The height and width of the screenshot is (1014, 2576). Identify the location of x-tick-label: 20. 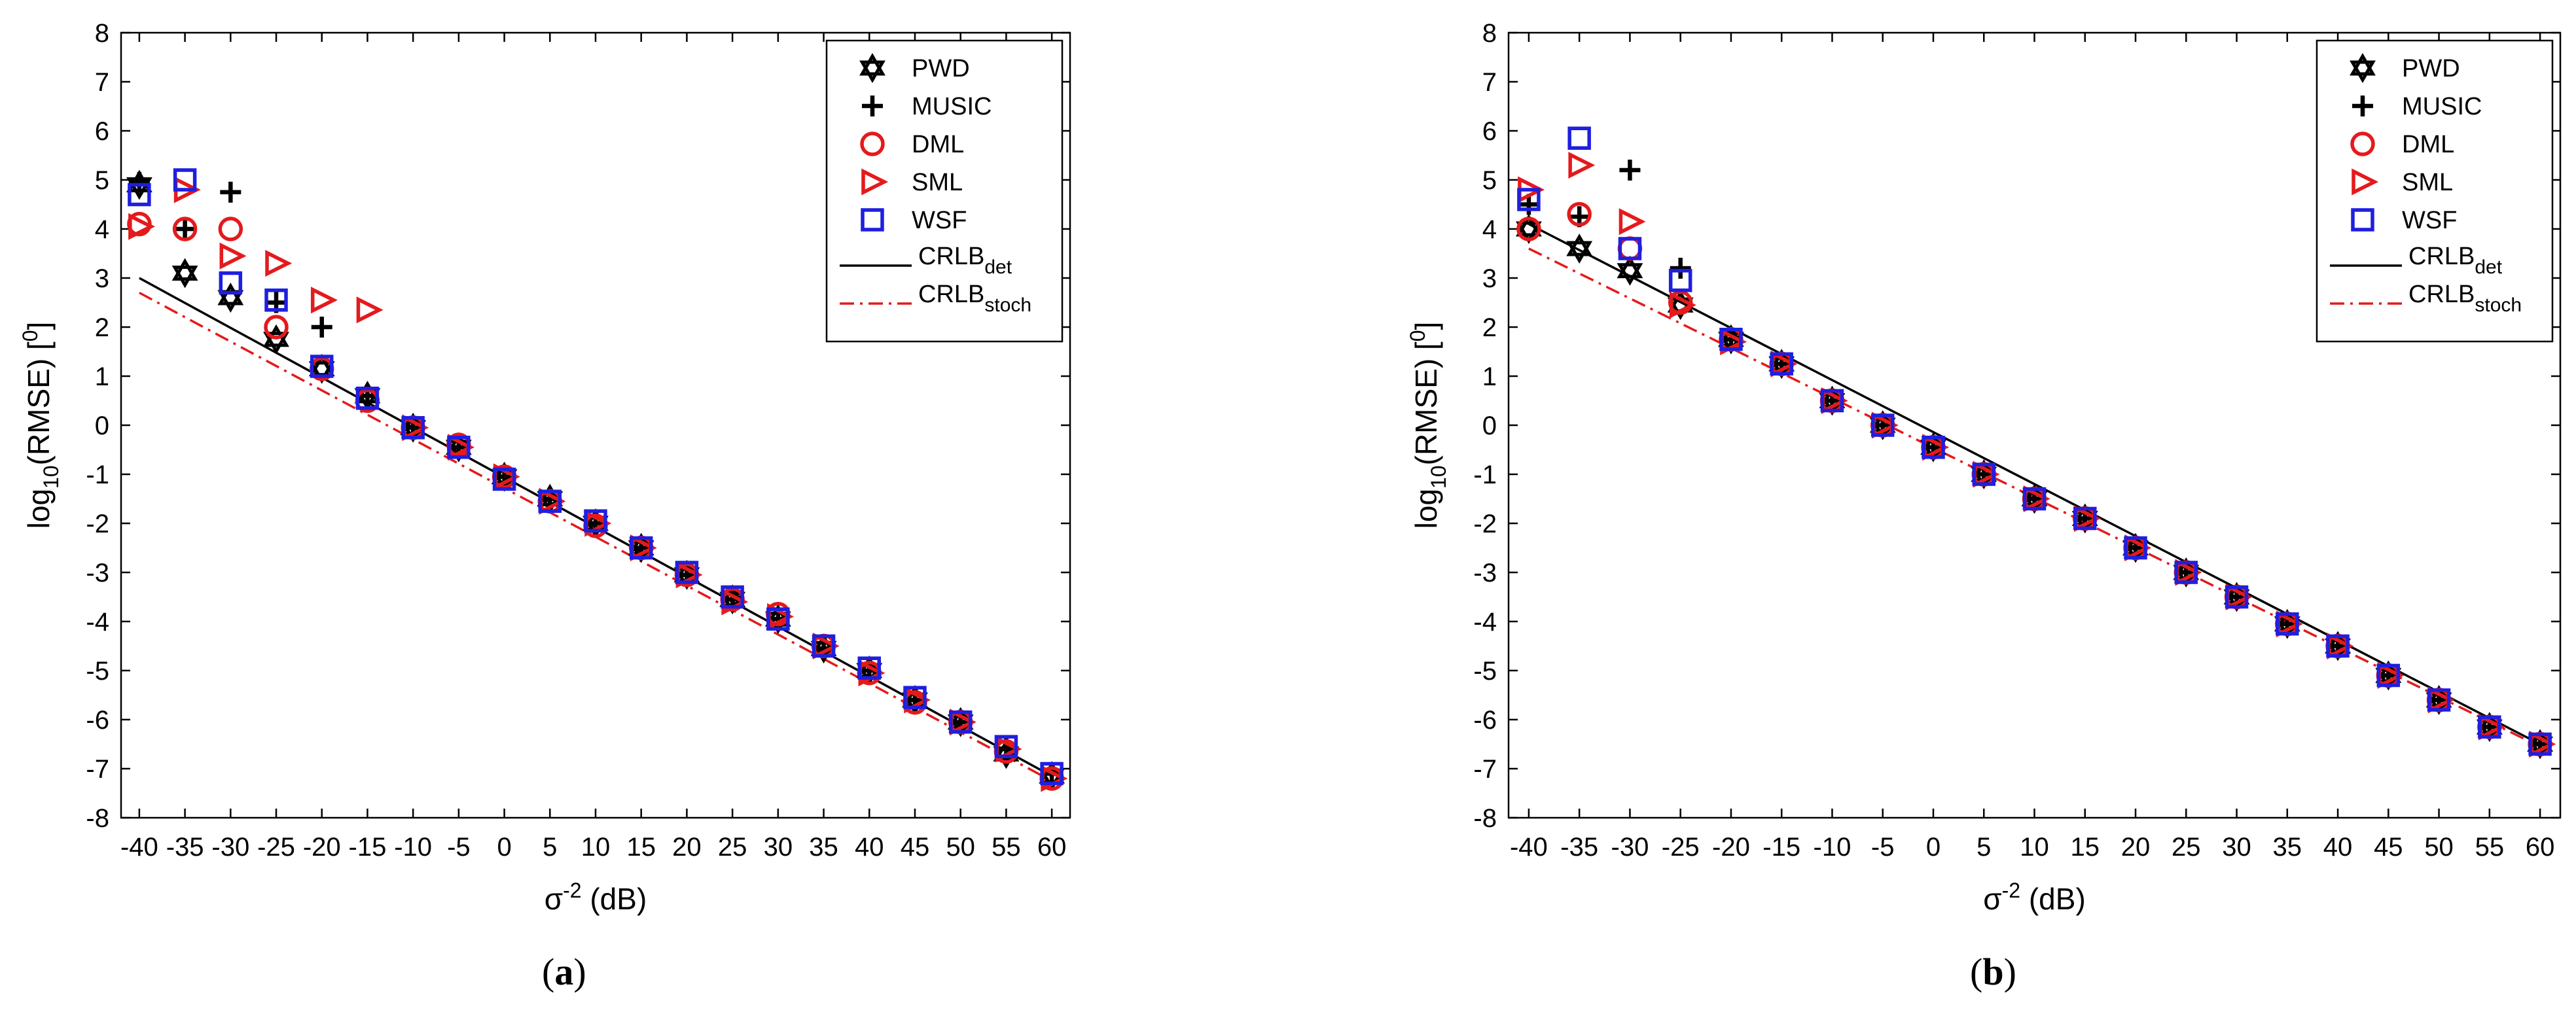
(687, 847).